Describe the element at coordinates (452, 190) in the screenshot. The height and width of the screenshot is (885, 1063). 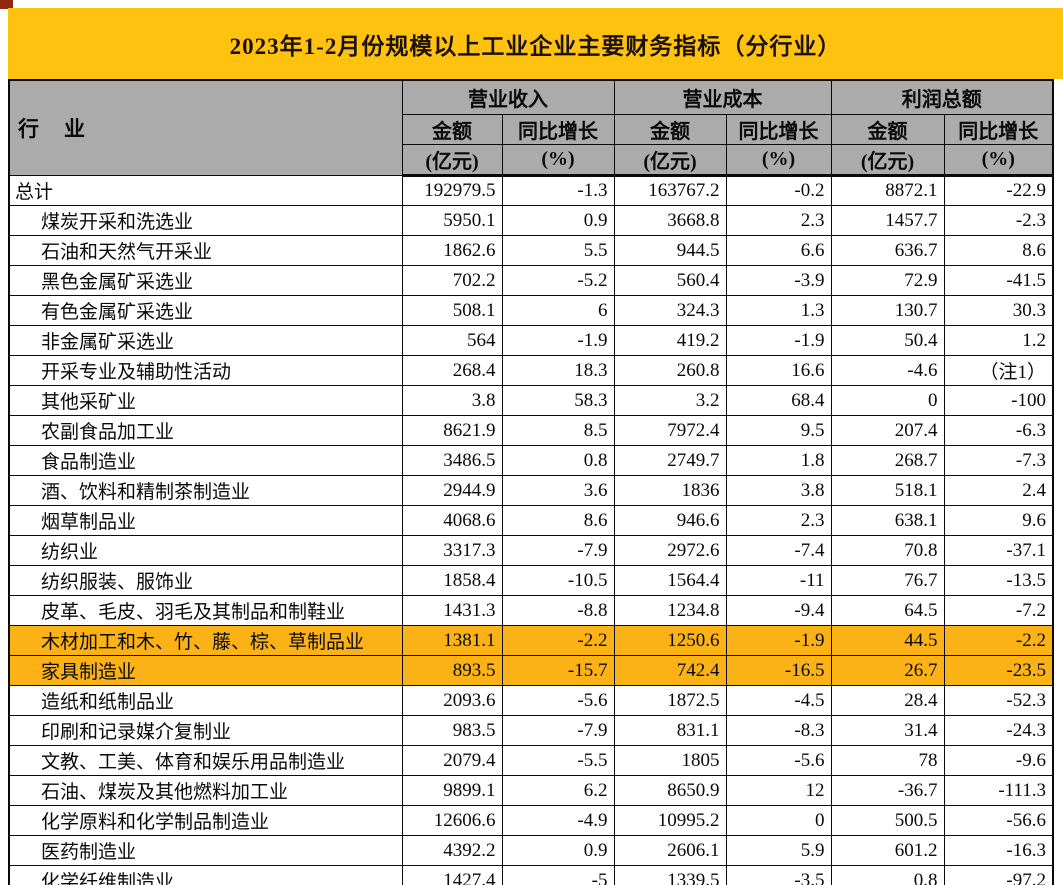
I see `value-cell: 192979.5` at that location.